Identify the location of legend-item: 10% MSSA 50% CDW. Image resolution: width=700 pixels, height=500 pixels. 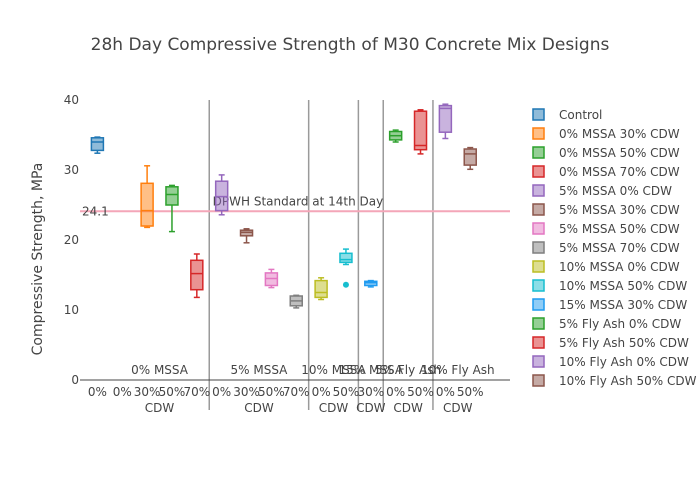
(609, 286).